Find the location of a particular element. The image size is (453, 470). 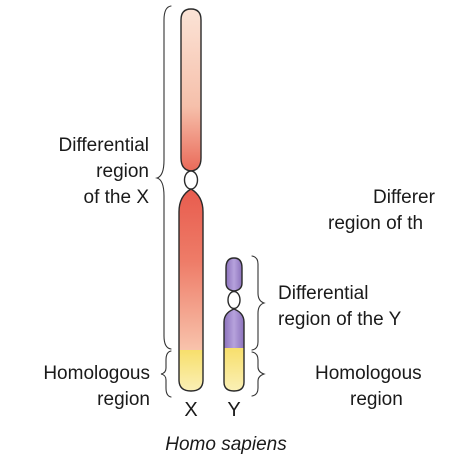

y-long-arm-outline is located at coordinates (234, 350).